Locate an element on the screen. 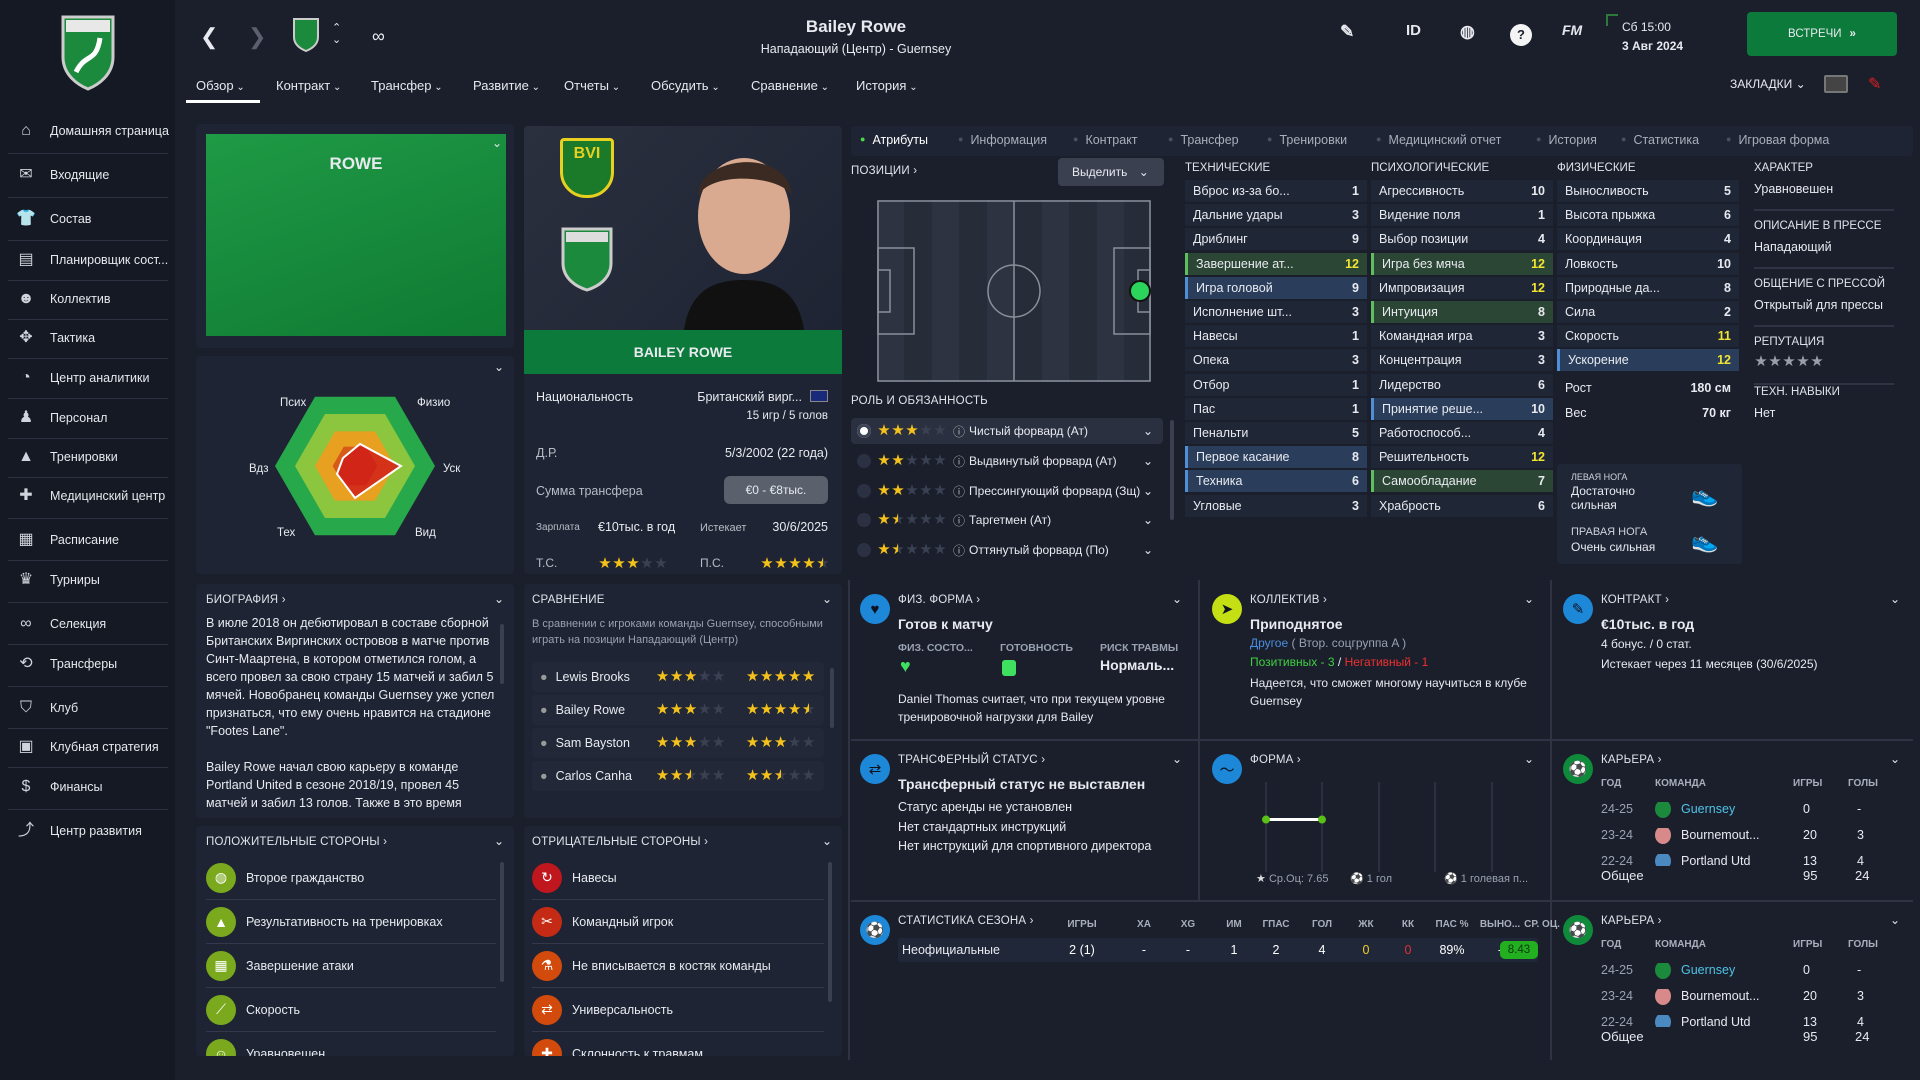  weakness-item: ↻ Навесы is located at coordinates (678, 878).